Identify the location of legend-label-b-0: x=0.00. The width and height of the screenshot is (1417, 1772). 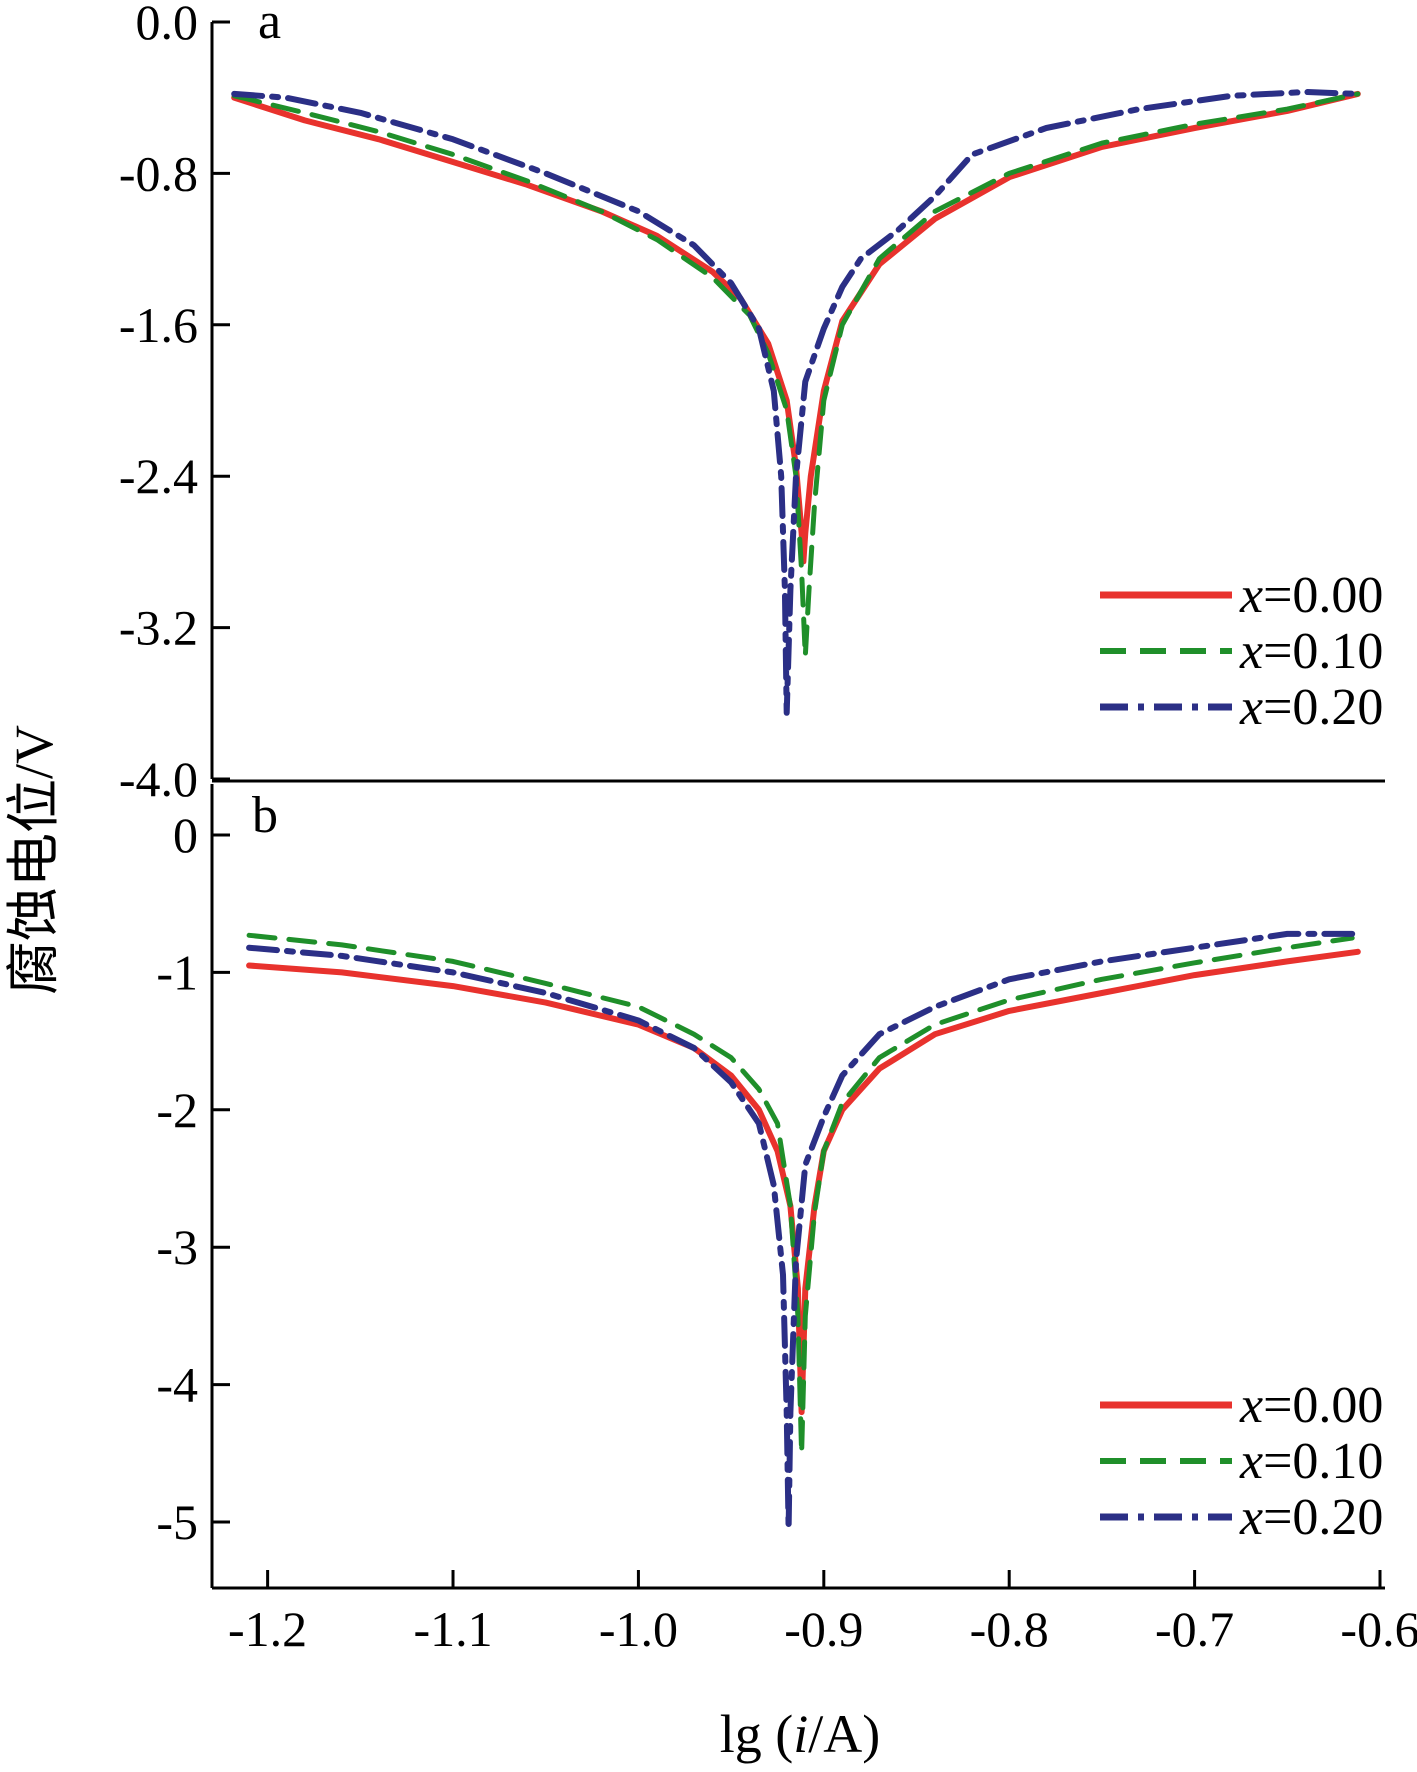
(1311, 1405).